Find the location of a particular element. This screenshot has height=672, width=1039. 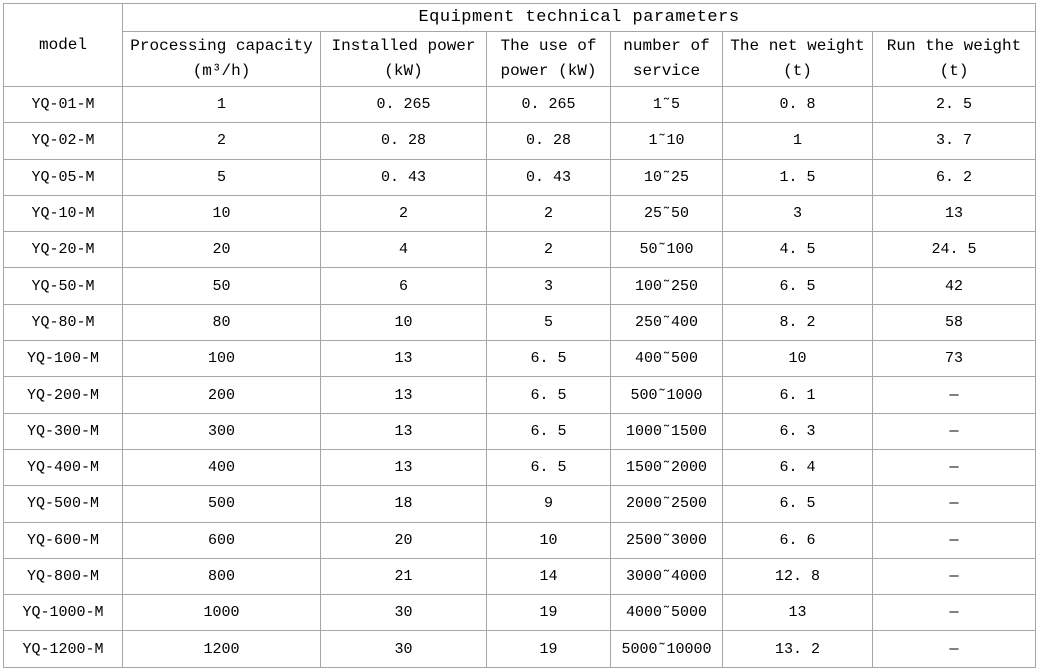

net-weight-cell: 10 is located at coordinates (797, 359).